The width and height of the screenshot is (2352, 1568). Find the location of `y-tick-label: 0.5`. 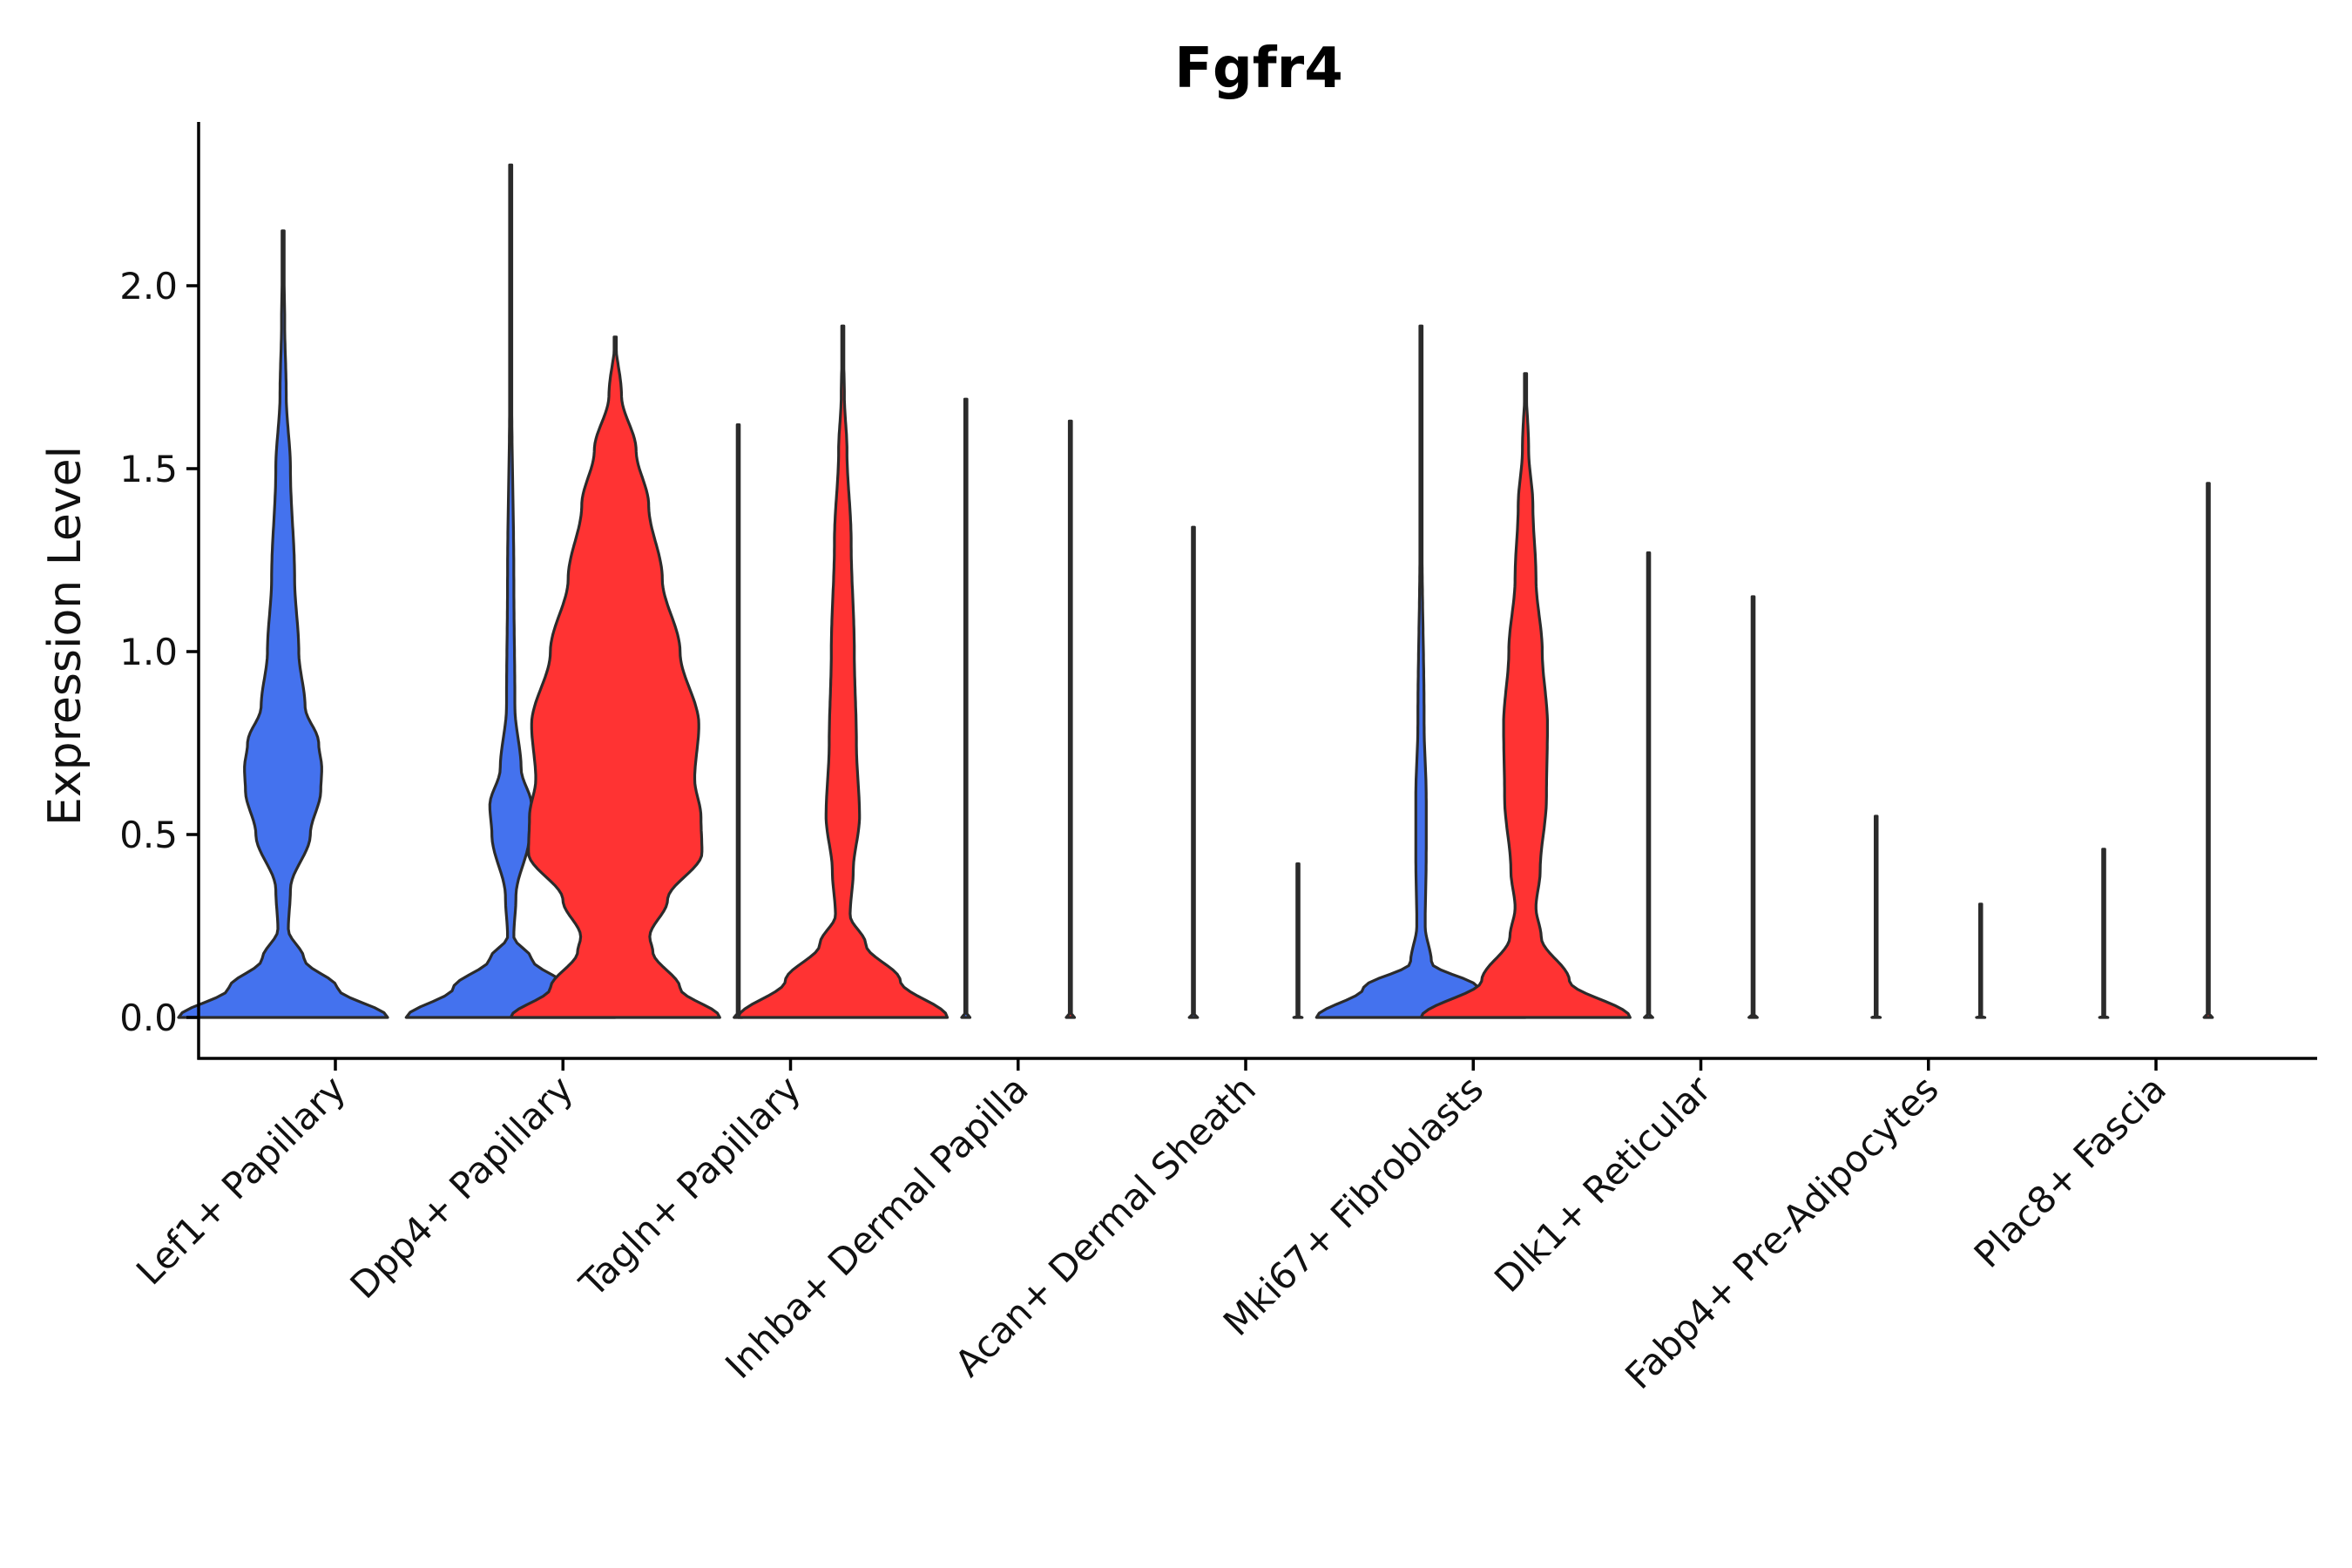

y-tick-label: 0.5 is located at coordinates (148, 835).